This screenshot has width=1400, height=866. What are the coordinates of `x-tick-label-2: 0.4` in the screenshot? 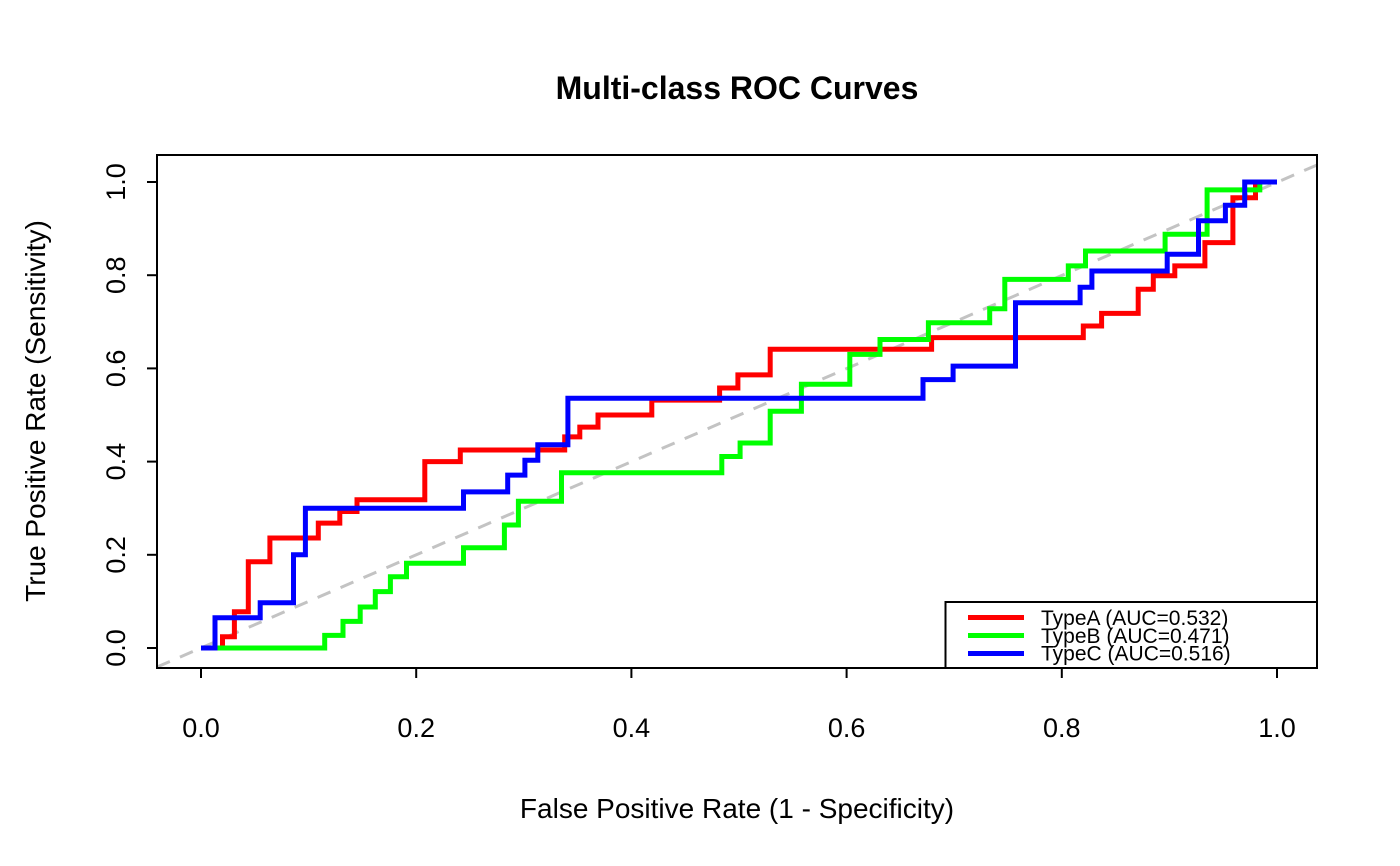 It's located at (632, 728).